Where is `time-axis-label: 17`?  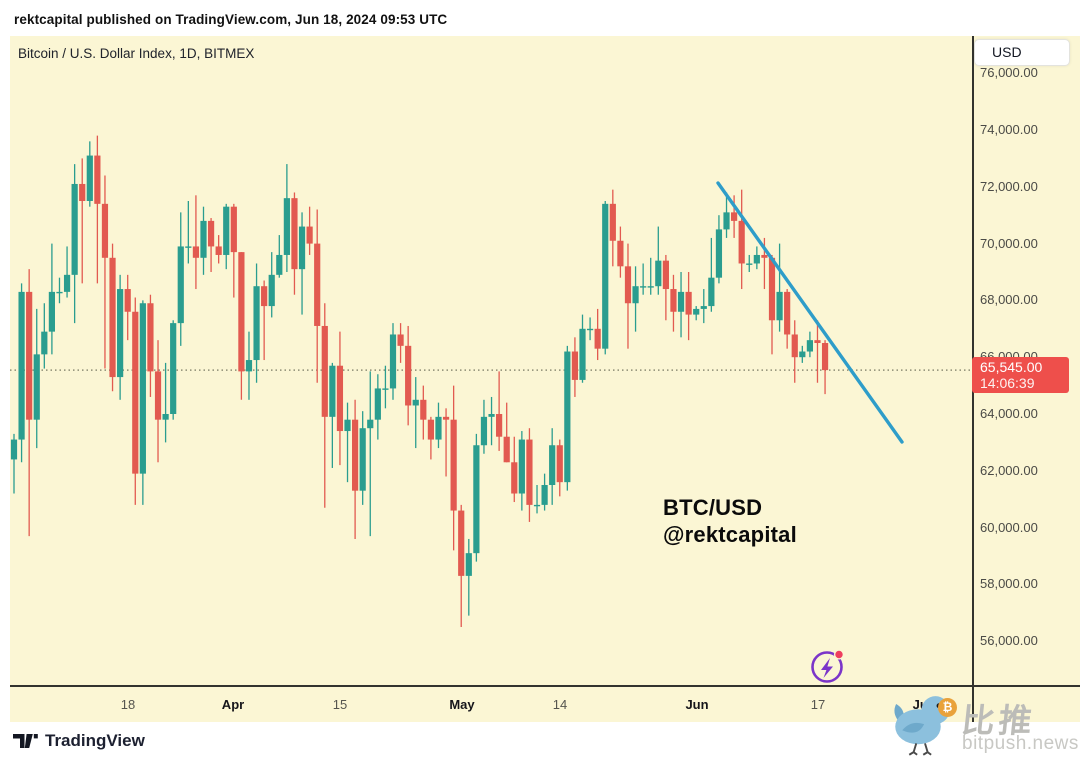 time-axis-label: 17 is located at coordinates (818, 704).